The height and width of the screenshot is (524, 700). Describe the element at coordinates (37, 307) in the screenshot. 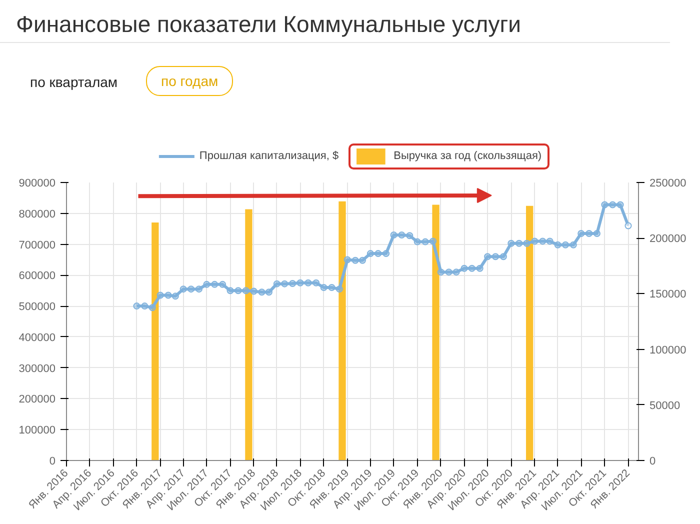

I see `y-tick-label: 500000` at that location.